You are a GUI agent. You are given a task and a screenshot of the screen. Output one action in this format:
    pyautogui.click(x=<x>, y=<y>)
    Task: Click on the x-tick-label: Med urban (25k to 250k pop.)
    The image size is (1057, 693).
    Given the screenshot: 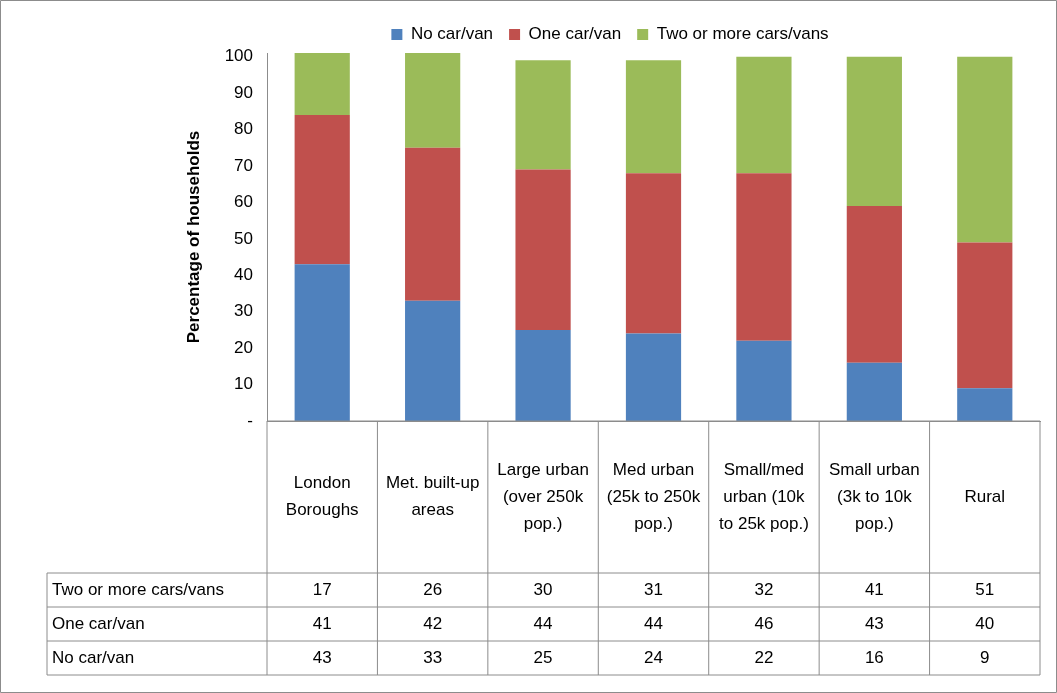 What is the action you would take?
    pyautogui.click(x=653, y=496)
    